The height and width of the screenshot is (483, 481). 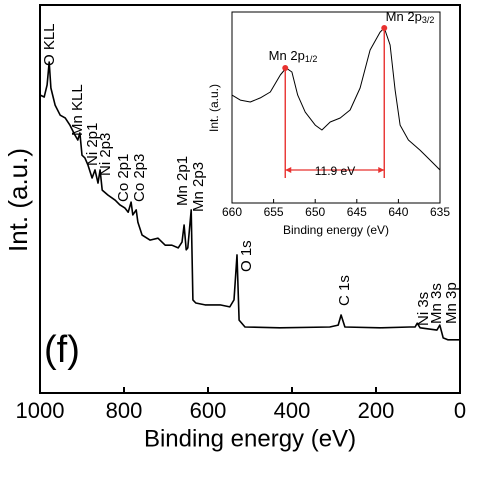 I want to click on x-tick-label: 600, so click(x=208, y=410).